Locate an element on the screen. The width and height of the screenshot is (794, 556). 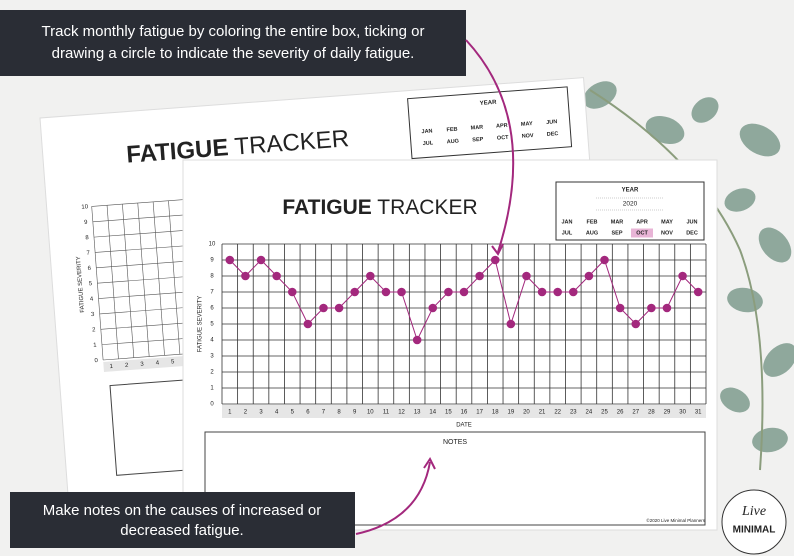
x-tick-label: 30 is located at coordinates (682, 413).